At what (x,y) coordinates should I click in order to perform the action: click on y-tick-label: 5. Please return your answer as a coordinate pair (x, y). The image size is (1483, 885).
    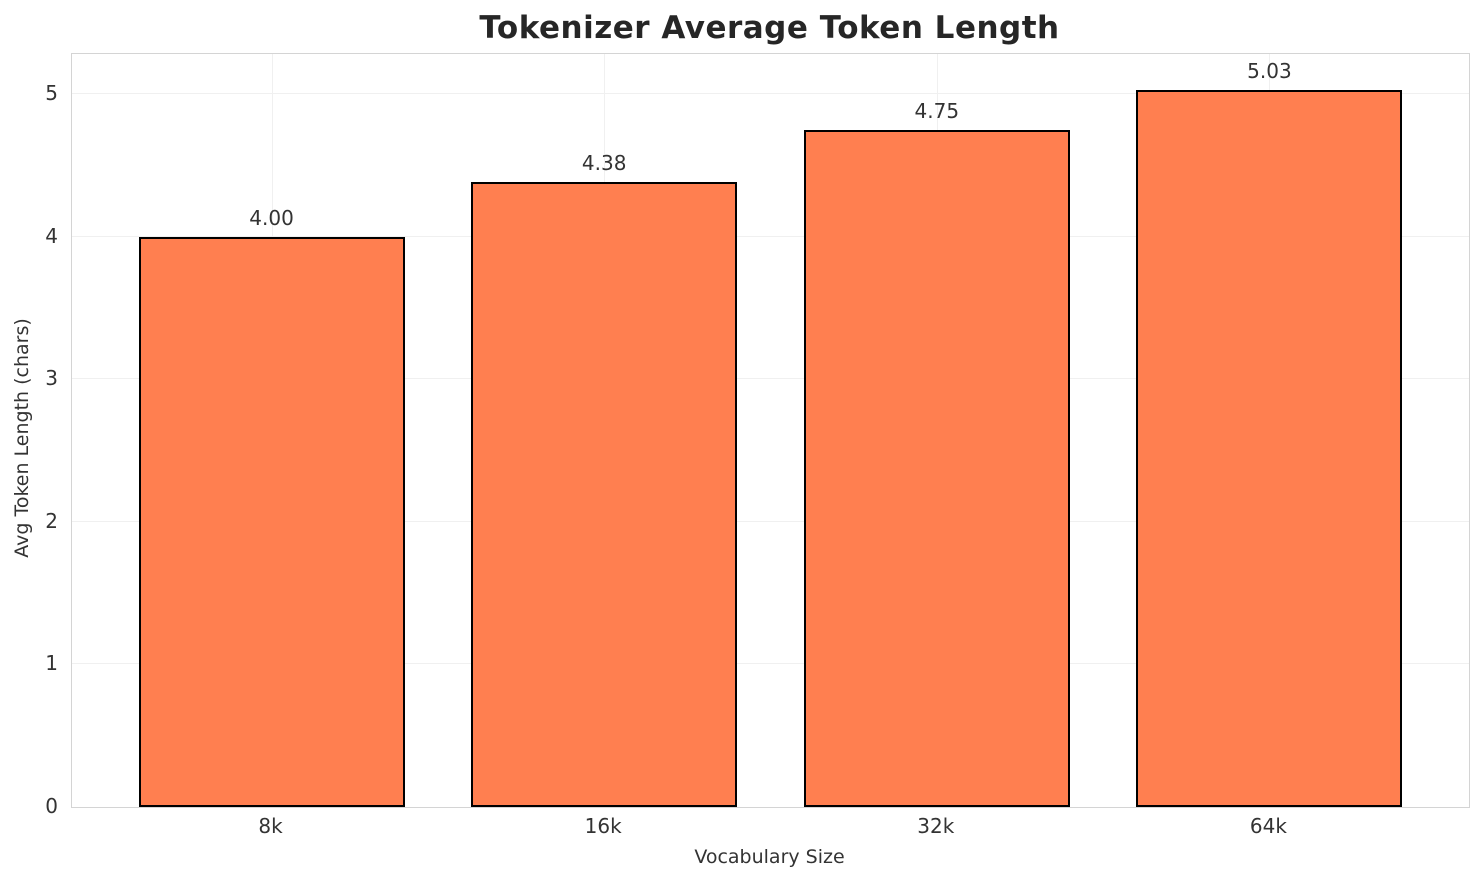
    Looking at the image, I should click on (51, 92).